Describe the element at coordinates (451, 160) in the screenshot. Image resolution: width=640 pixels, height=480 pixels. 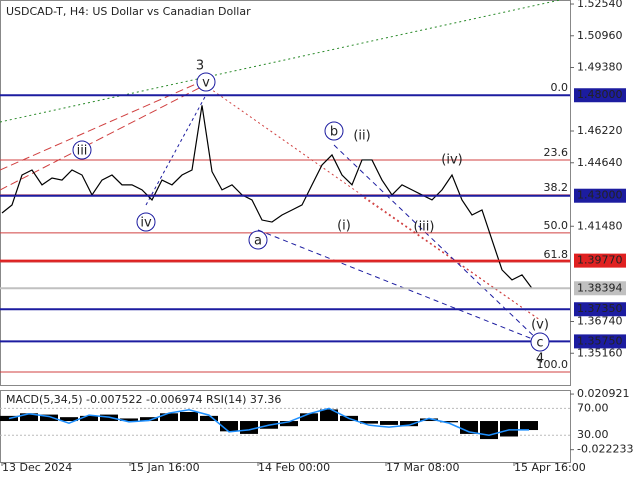
I see `wave-label: (iv)` at that location.